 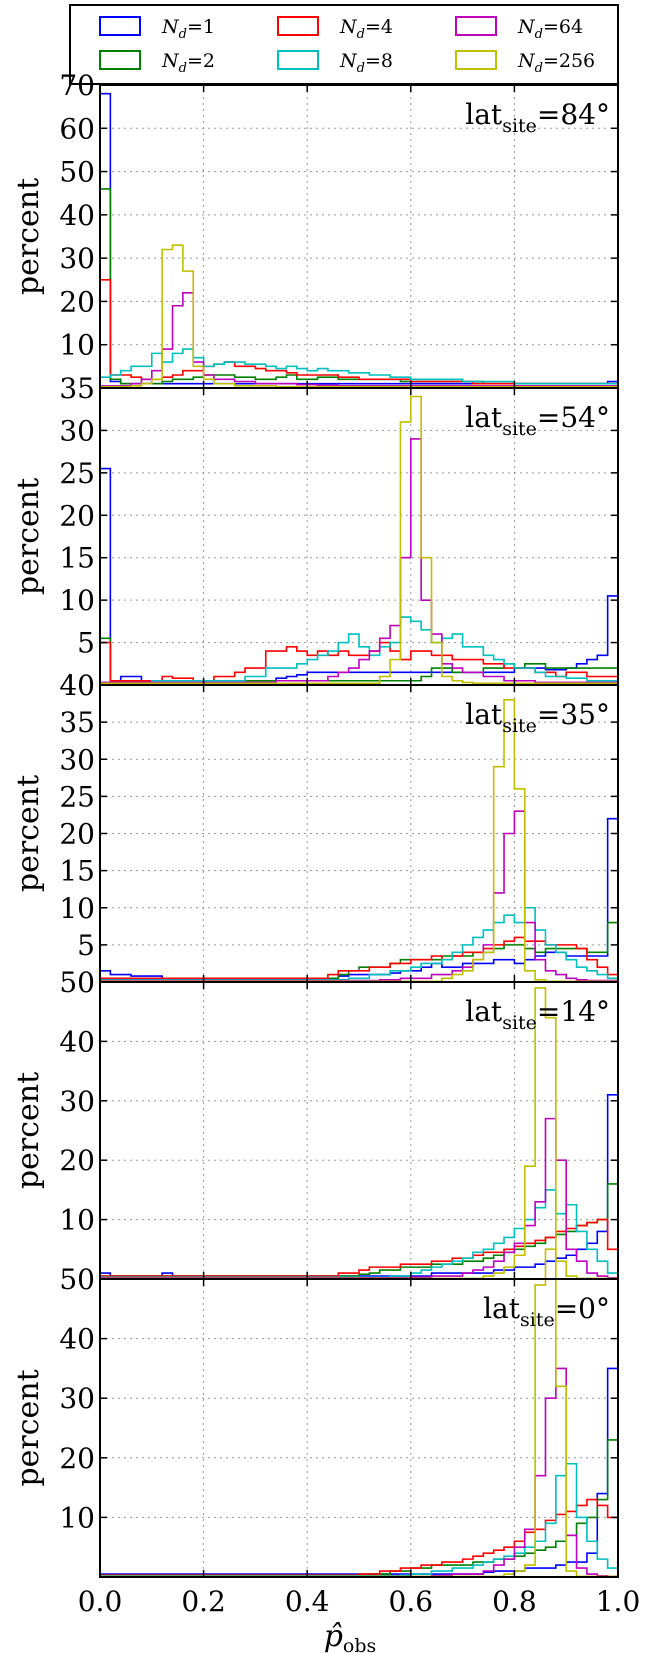 What do you see at coordinates (77, 85) in the screenshot?
I see `y-tick-label: 70` at bounding box center [77, 85].